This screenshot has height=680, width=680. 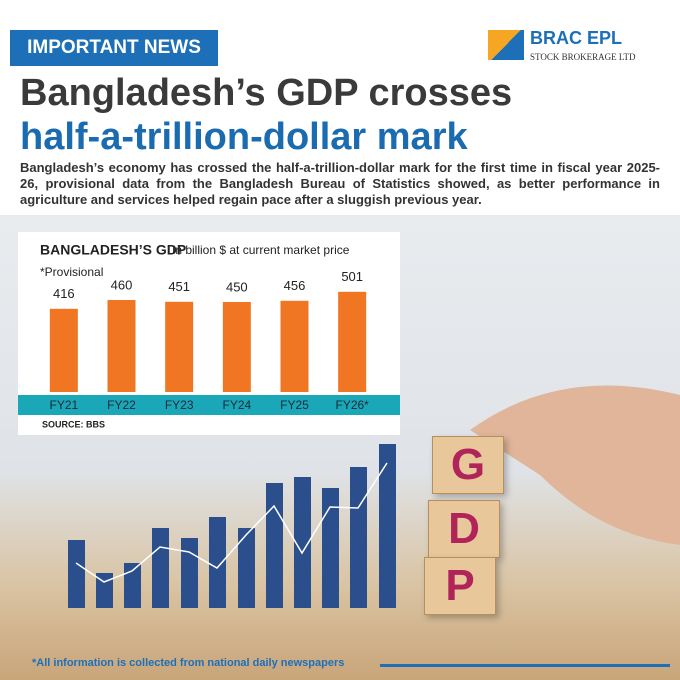 What do you see at coordinates (266, 93) in the screenshot?
I see `headline: Bangladesh’s GDP crosses` at bounding box center [266, 93].